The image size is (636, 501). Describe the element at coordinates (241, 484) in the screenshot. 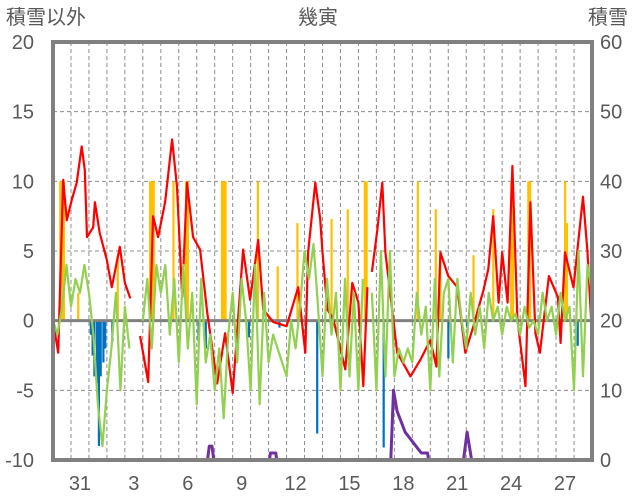

I see `x-tick-label: 9` at that location.